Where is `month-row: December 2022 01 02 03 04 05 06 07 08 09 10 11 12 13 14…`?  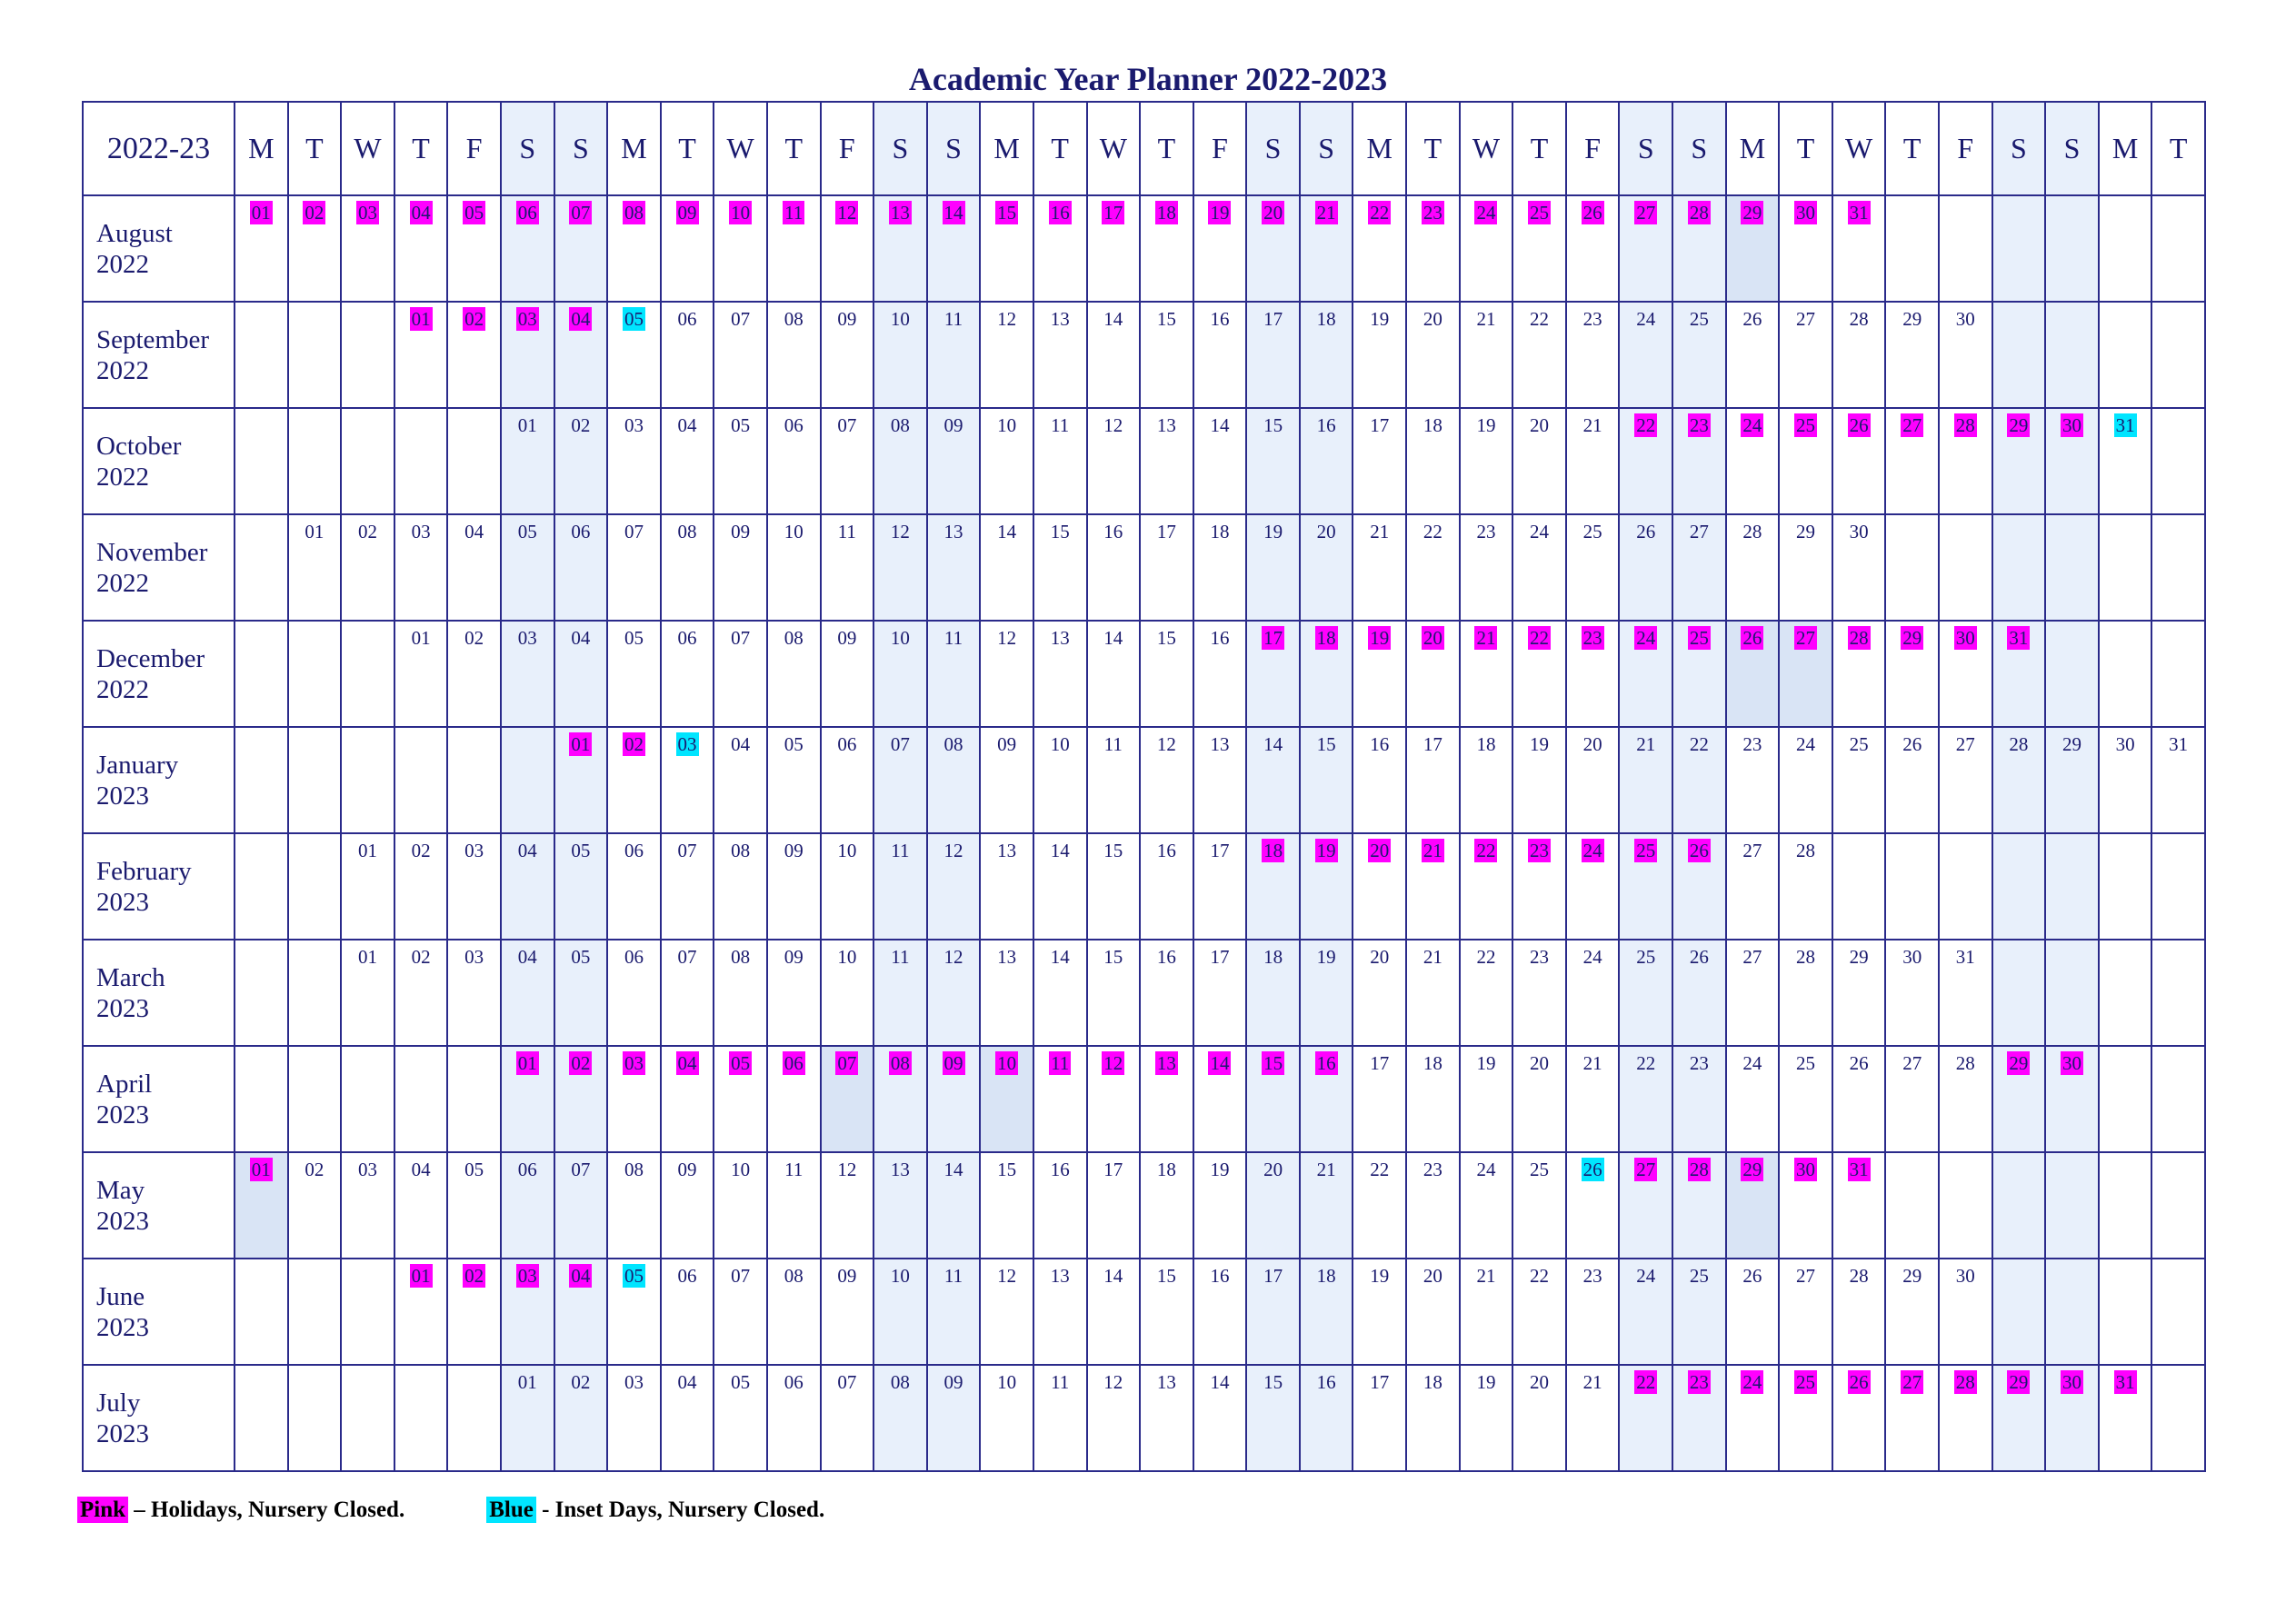
month-row: December 2022 01 02 03 04 05 06 07 08 09 10 11 12 13 14… is located at coordinates (1144, 674).